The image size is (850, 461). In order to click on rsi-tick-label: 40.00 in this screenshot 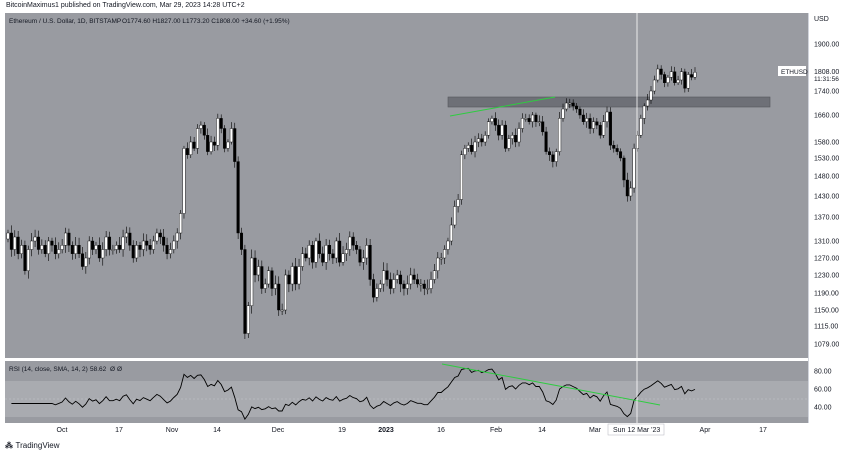, I will do `click(823, 408)`.